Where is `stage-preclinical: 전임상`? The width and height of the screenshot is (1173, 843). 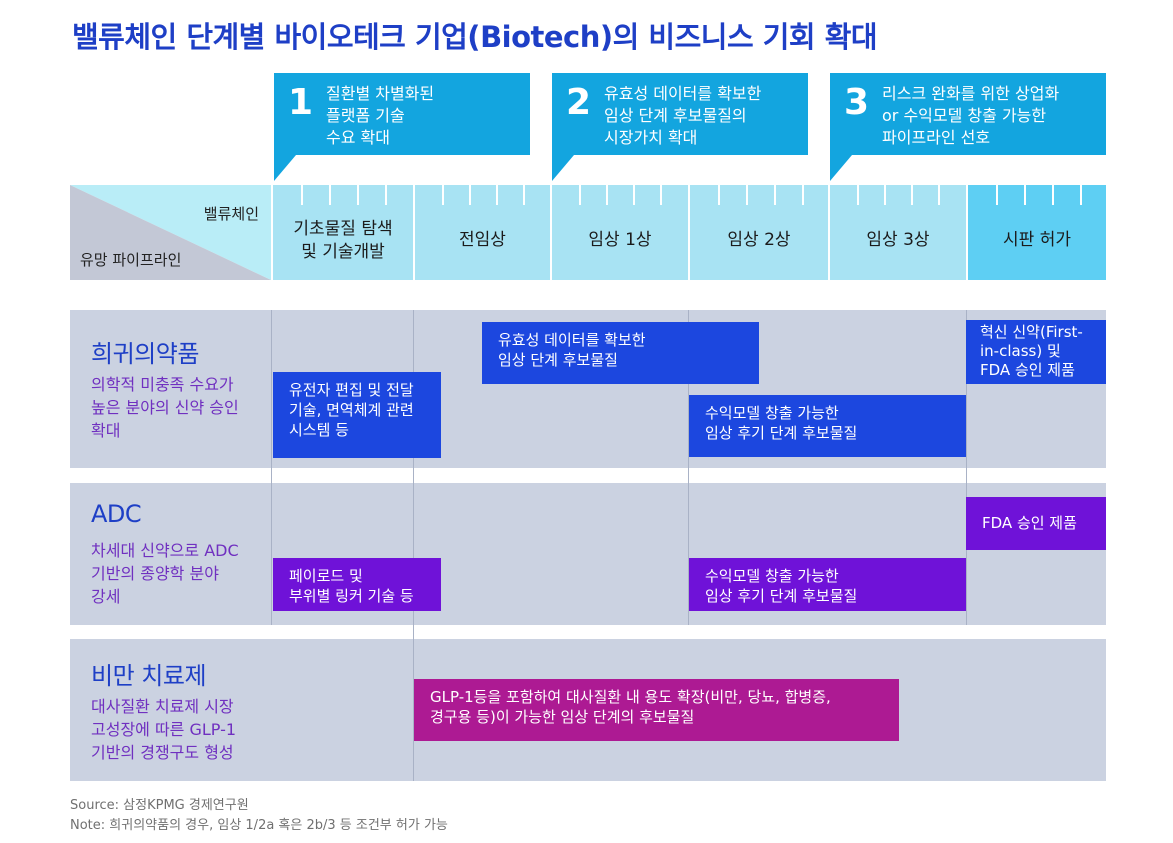
stage-preclinical: 전임상 is located at coordinates (481, 232).